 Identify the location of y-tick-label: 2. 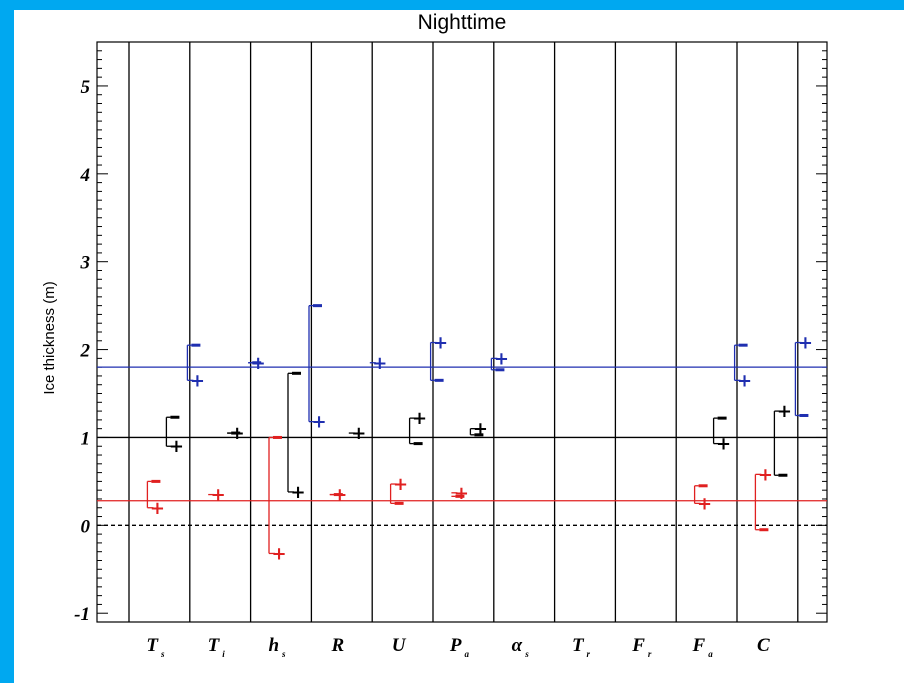
(85, 351).